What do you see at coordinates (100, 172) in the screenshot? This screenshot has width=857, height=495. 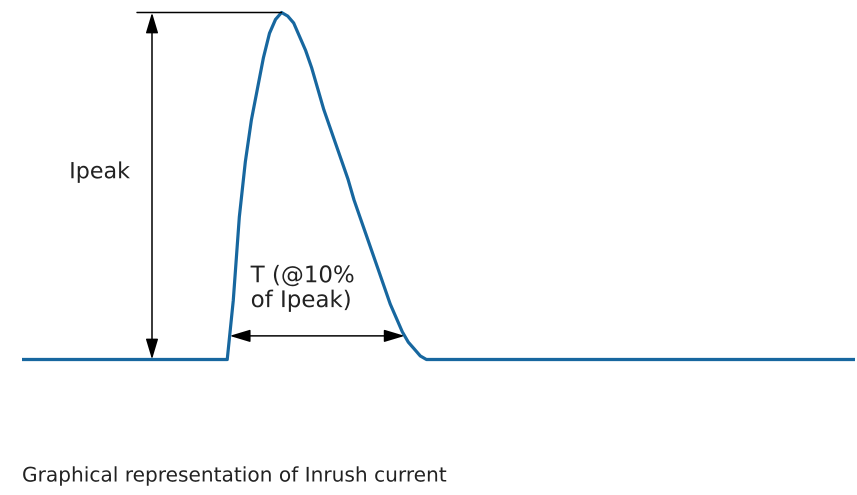 I see `annotation: Ipeak` at bounding box center [100, 172].